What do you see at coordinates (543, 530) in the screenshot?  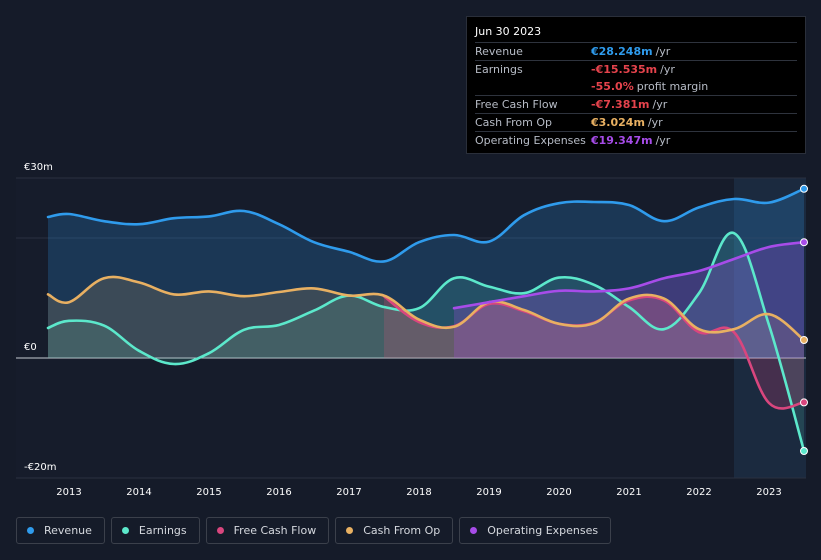 I see `legend-label: Operating Expenses` at bounding box center [543, 530].